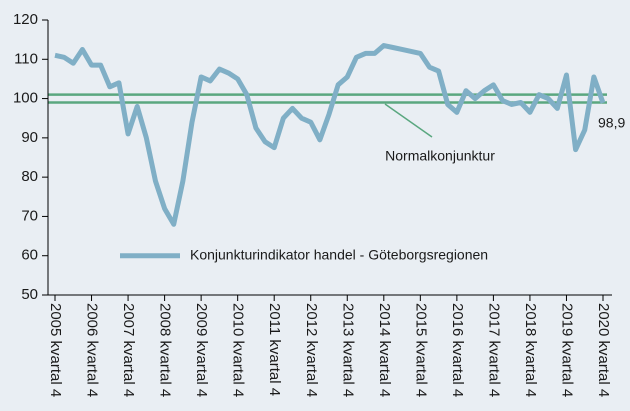 This screenshot has height=411, width=630. Describe the element at coordinates (25, 98) in the screenshot. I see `y-tick-label: 100` at that location.